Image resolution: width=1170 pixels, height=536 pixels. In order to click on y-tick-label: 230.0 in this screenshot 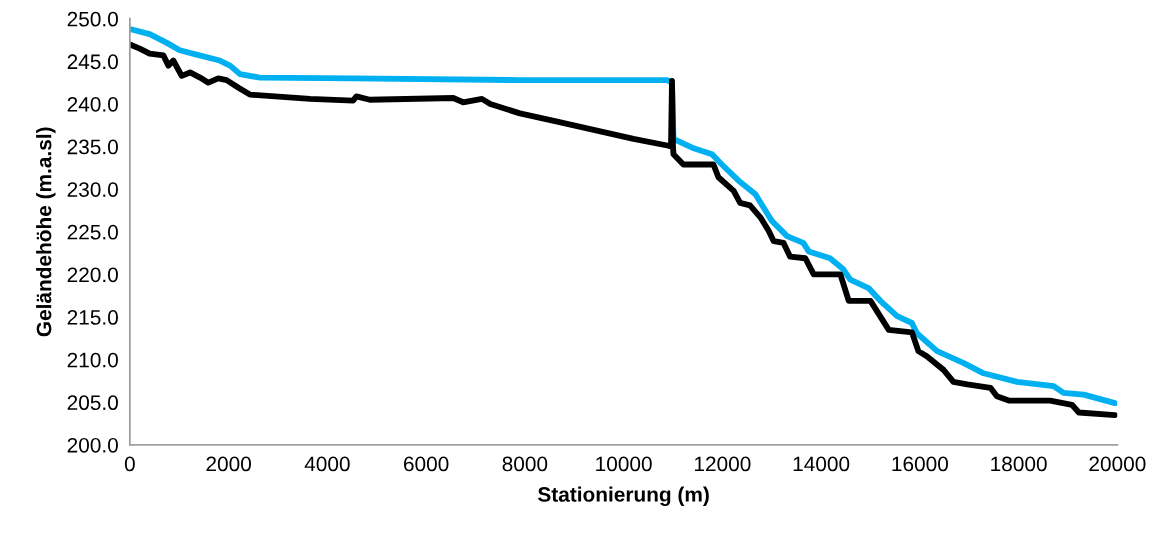, I will do `click(92, 189)`.